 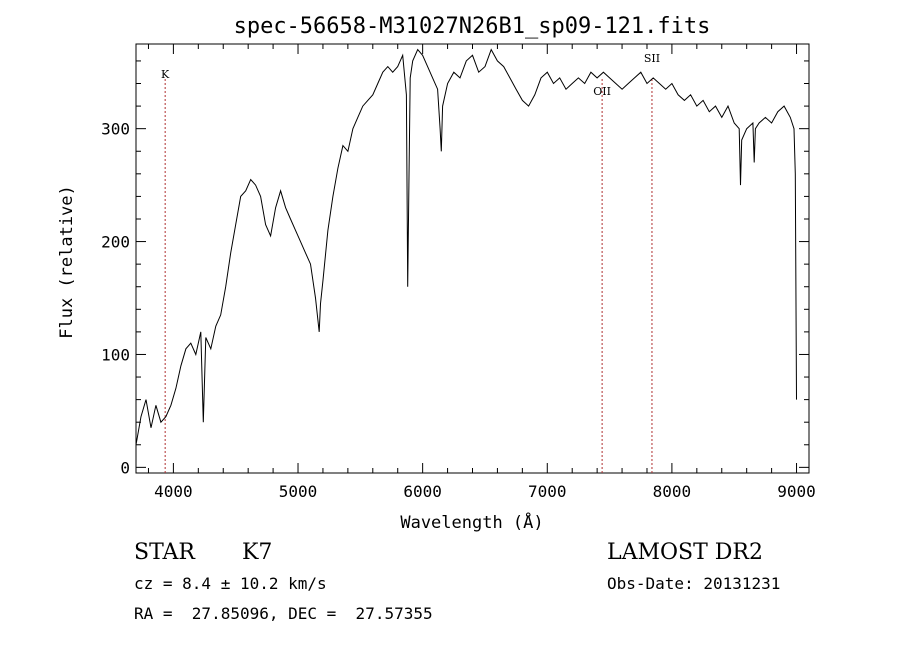 What do you see at coordinates (283, 613) in the screenshot?
I see `coordinates: RA = 27.85096, DEC = 27.57355` at bounding box center [283, 613].